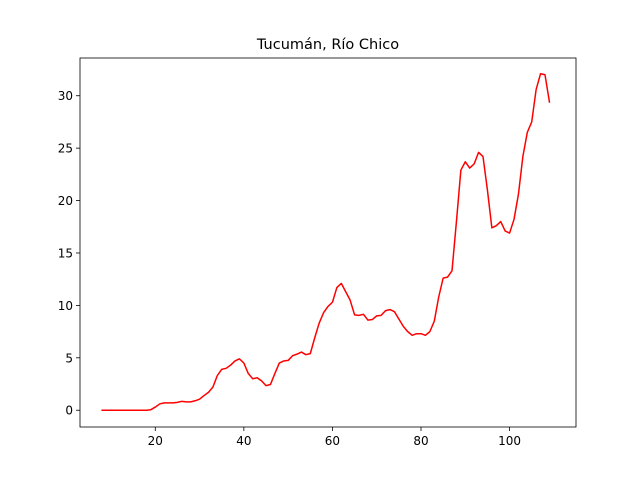  I want to click on y-tick-label: 25, so click(65, 149).